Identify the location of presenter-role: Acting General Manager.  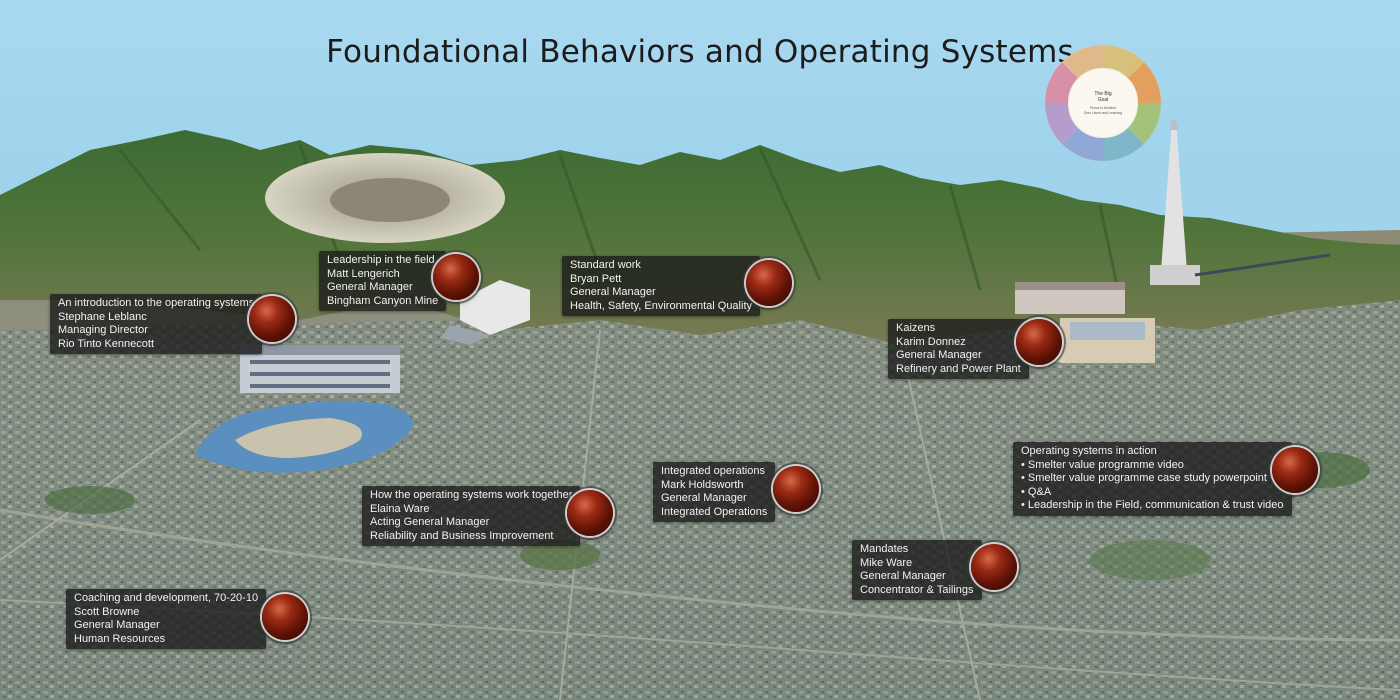
(430, 522).